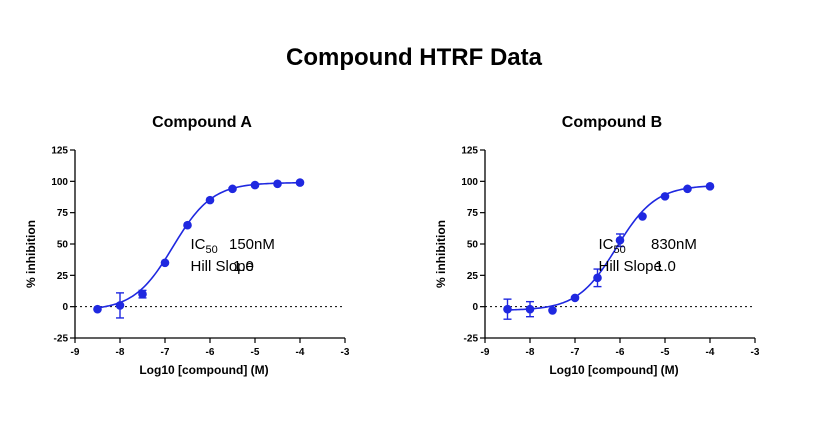 This screenshot has height=444, width=828. Describe the element at coordinates (202, 122) in the screenshot. I see `chart-title: Compound A` at that location.